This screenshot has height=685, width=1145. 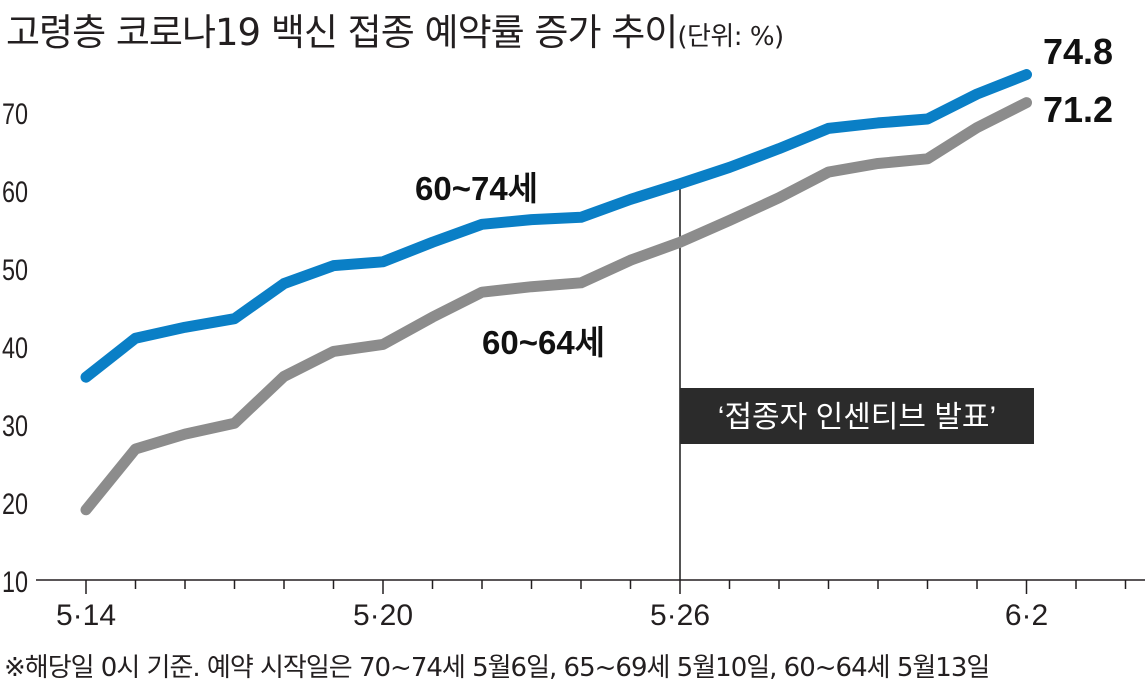 What do you see at coordinates (15, 503) in the screenshot?
I see `y-tick-label: 20` at bounding box center [15, 503].